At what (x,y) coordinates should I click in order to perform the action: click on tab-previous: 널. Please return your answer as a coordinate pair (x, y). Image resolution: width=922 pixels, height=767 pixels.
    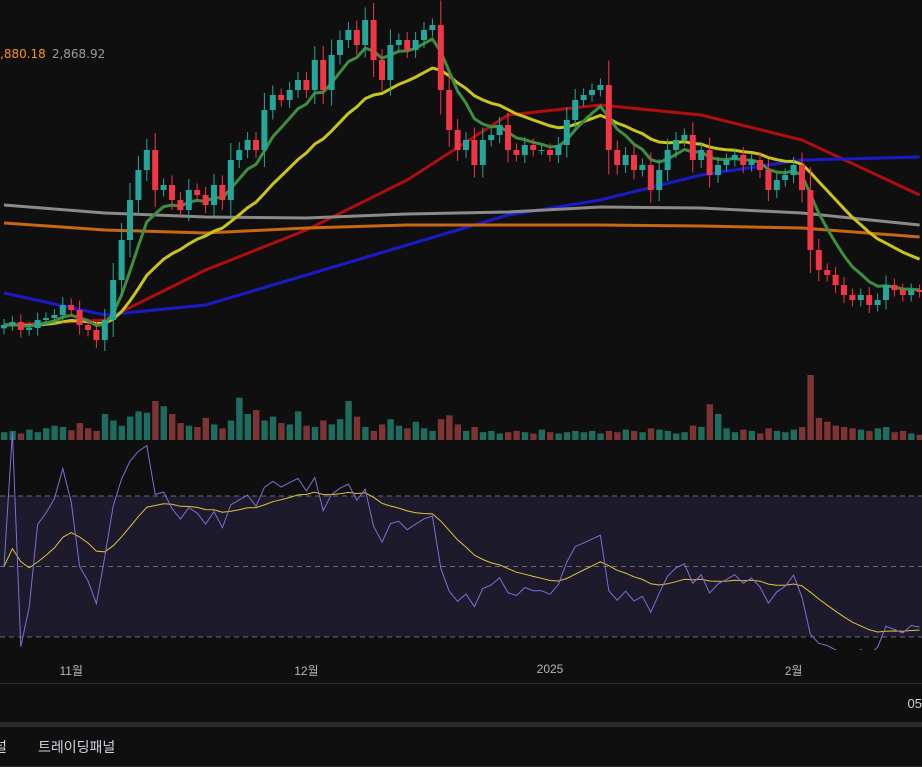
    Looking at the image, I should click on (3, 747).